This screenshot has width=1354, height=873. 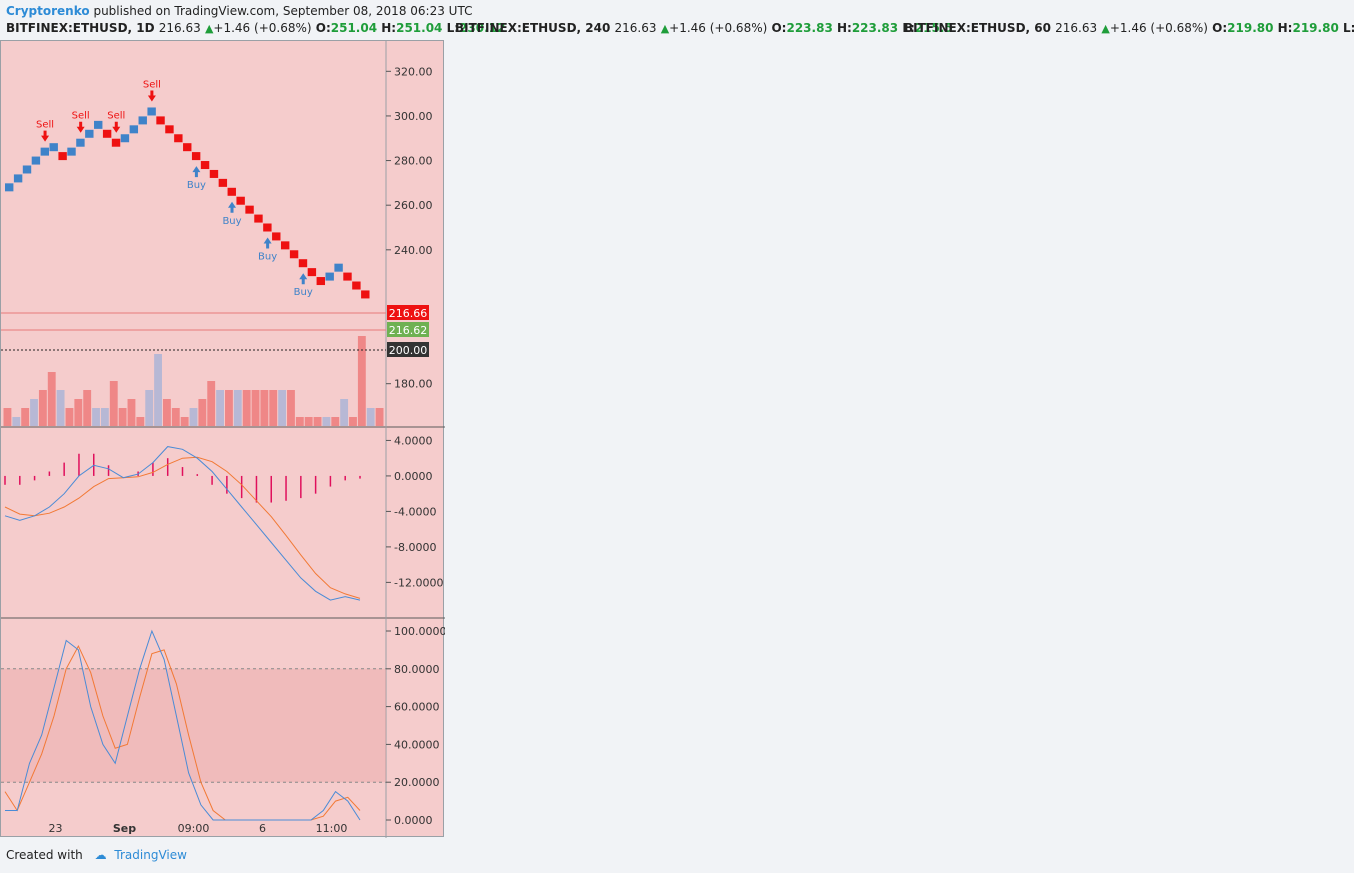 I want to click on macd-tick-label: -8.0000, so click(x=415, y=547).